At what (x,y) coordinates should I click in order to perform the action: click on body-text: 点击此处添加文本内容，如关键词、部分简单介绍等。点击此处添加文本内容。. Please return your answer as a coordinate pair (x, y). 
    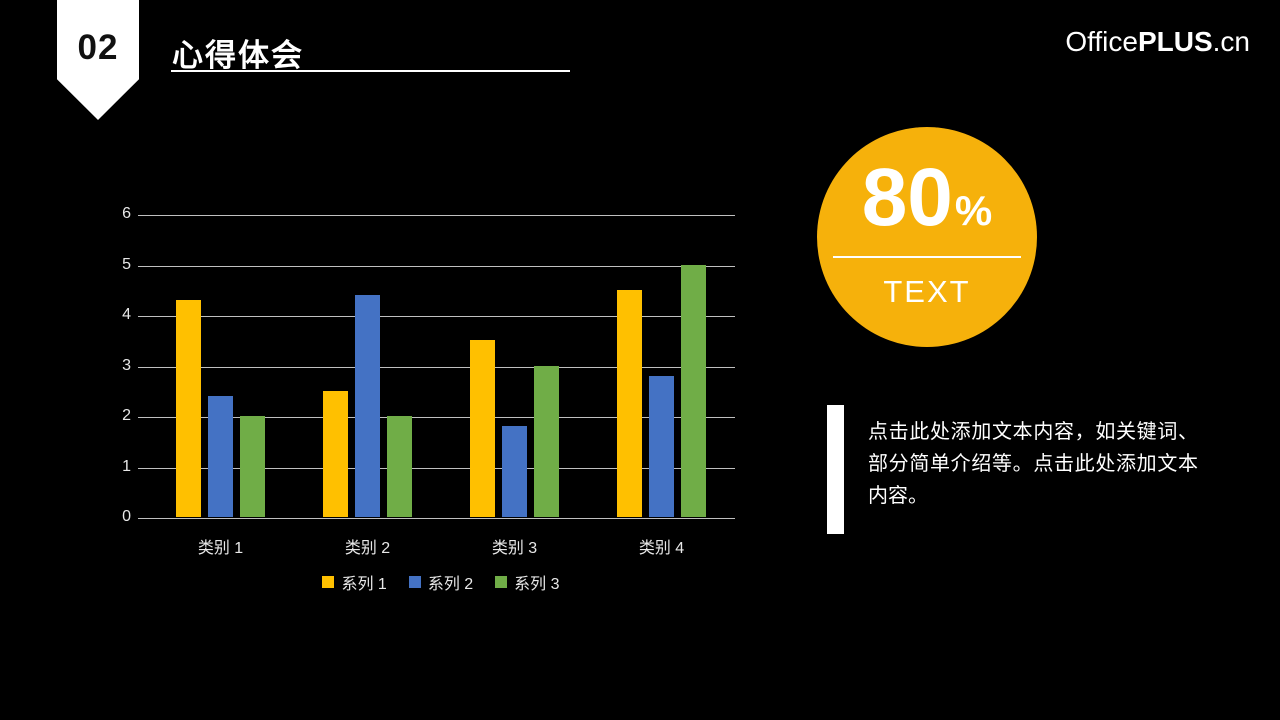
    Looking at the image, I should click on (1033, 464).